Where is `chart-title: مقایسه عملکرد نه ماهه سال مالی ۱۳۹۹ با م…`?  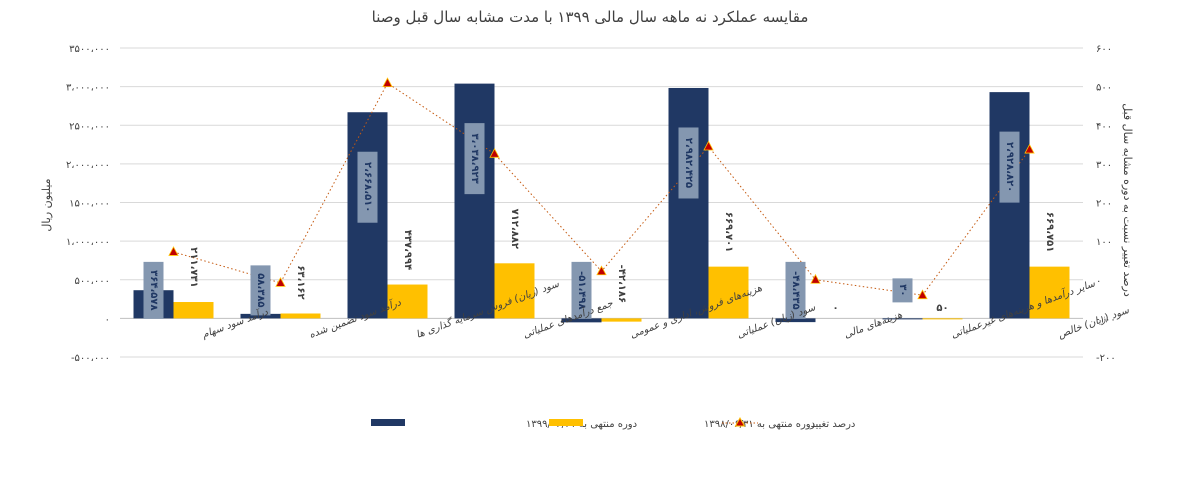
chart-title: مقایسه عملکرد نه ماهه سال مالی ۱۳۹۹ با م… is located at coordinates (590, 17).